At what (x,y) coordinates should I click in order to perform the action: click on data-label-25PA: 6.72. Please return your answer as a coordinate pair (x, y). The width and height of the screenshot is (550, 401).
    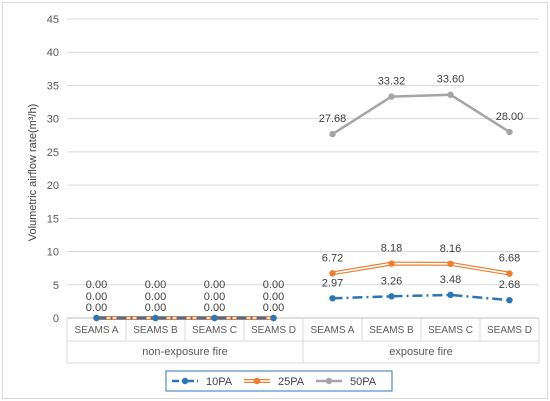
    Looking at the image, I should click on (332, 258).